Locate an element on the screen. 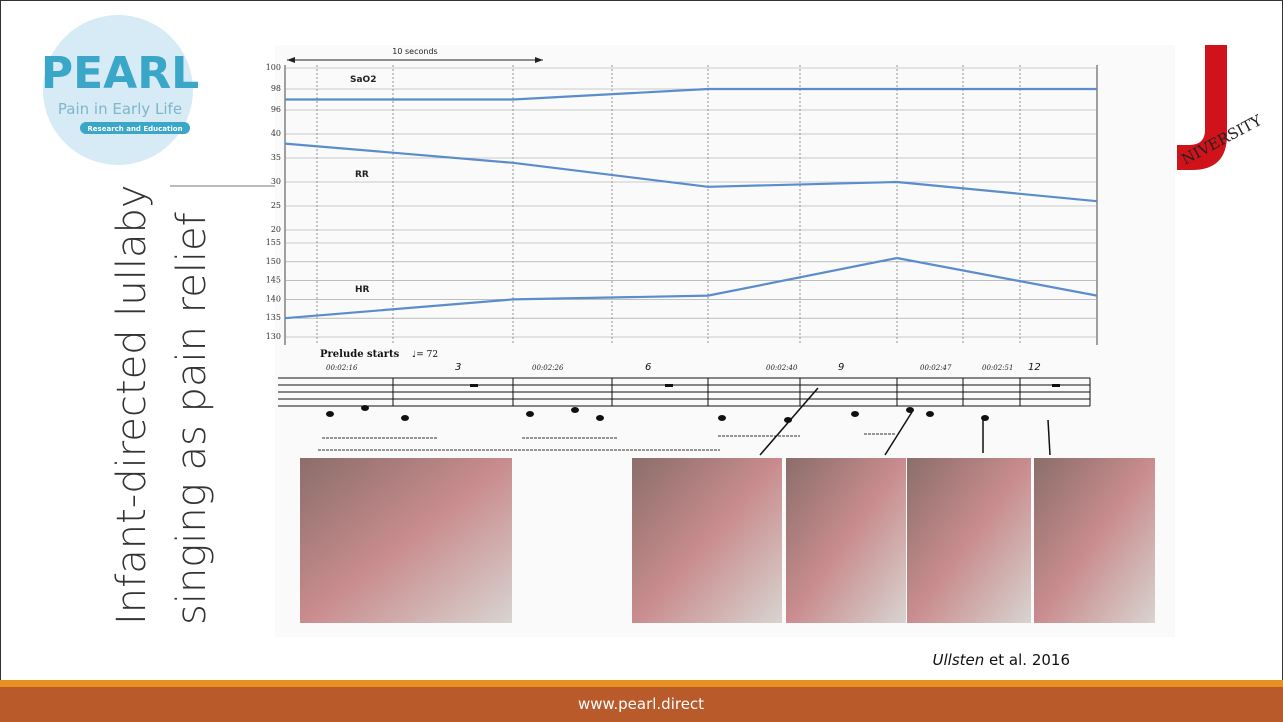 The image size is (1283, 722). title-line: Infant-directed lullaby is located at coordinates (132, 404).